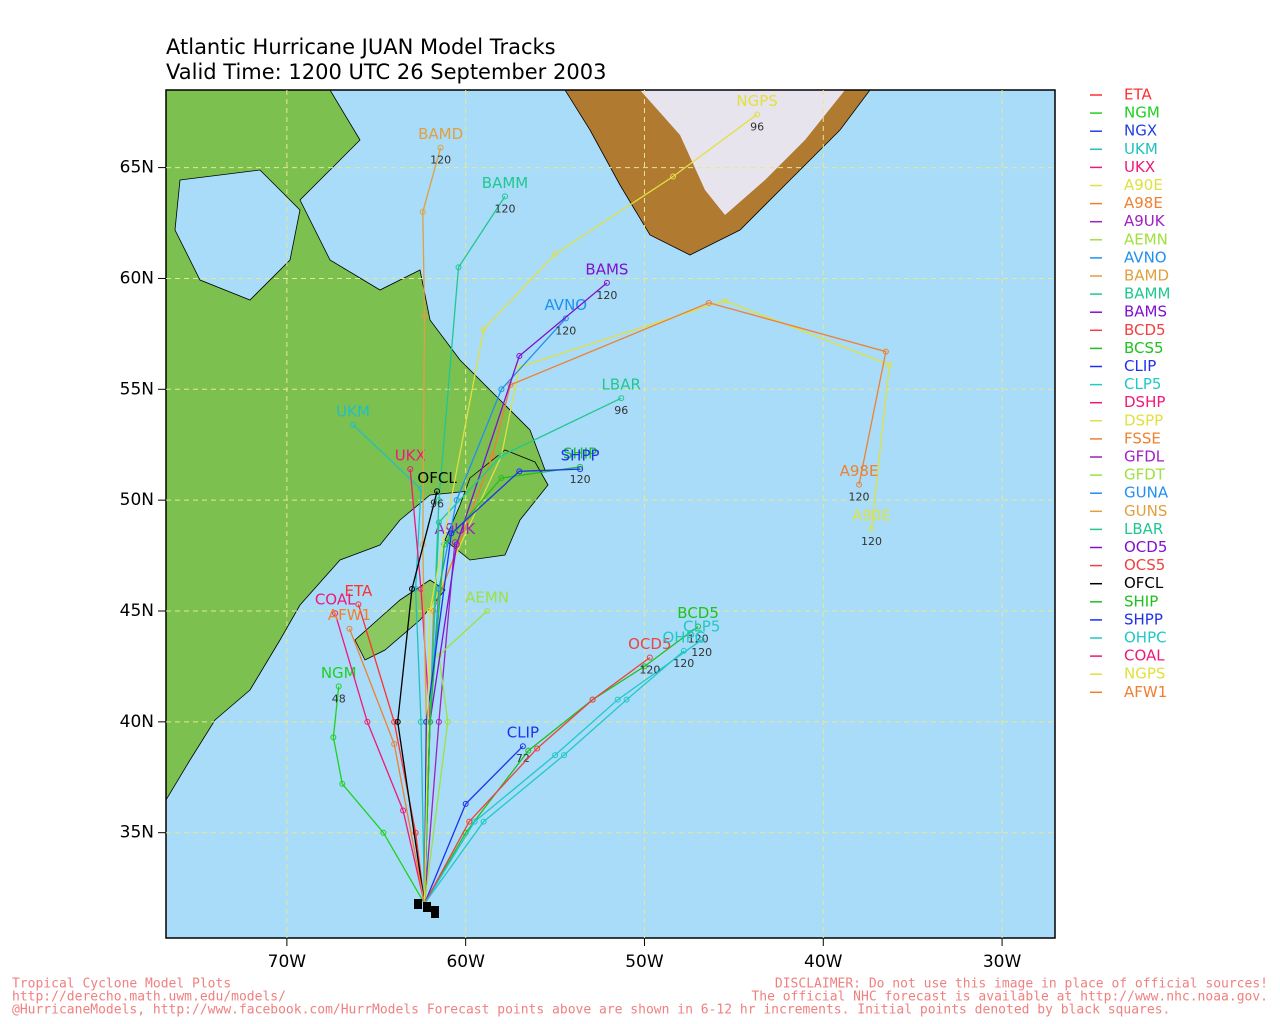 This screenshot has width=1280, height=1024. I want to click on legend-label: ETA, so click(1138, 95).